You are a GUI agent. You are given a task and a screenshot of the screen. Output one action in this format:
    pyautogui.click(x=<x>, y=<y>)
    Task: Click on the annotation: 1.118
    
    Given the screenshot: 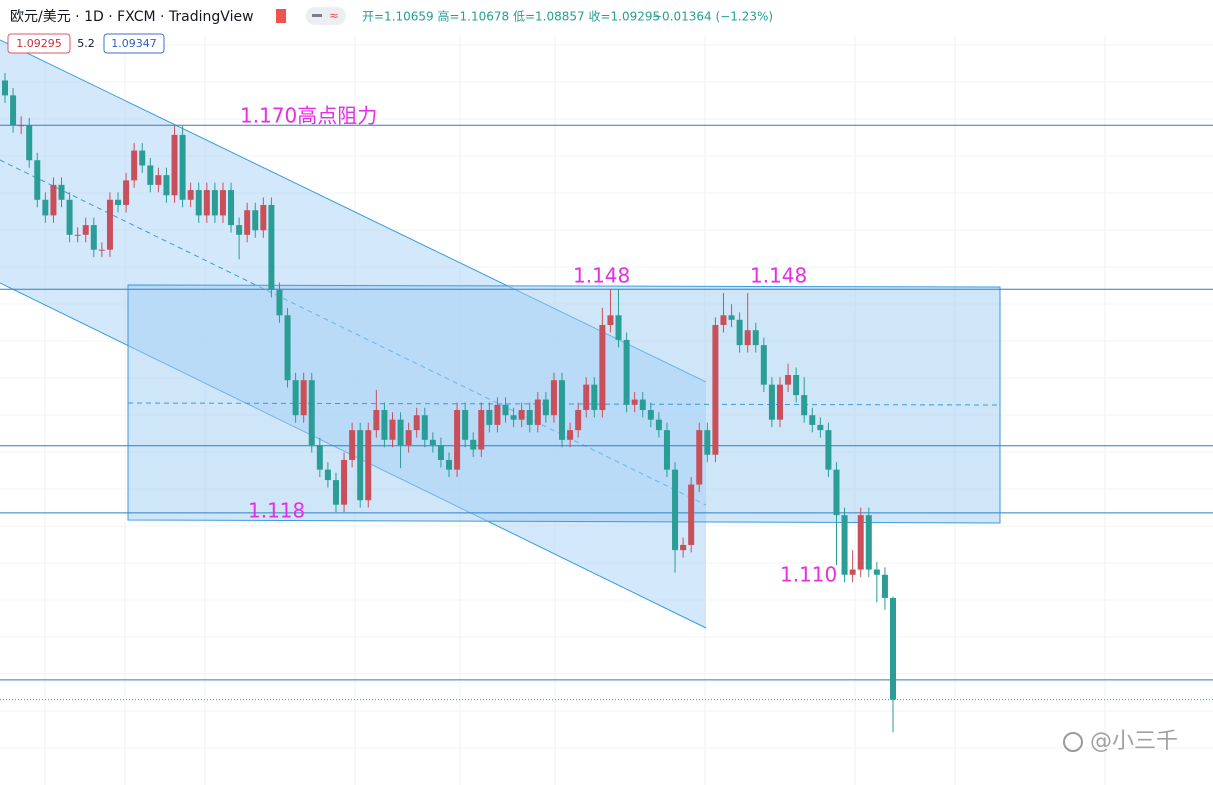 What is the action you would take?
    pyautogui.click(x=276, y=511)
    